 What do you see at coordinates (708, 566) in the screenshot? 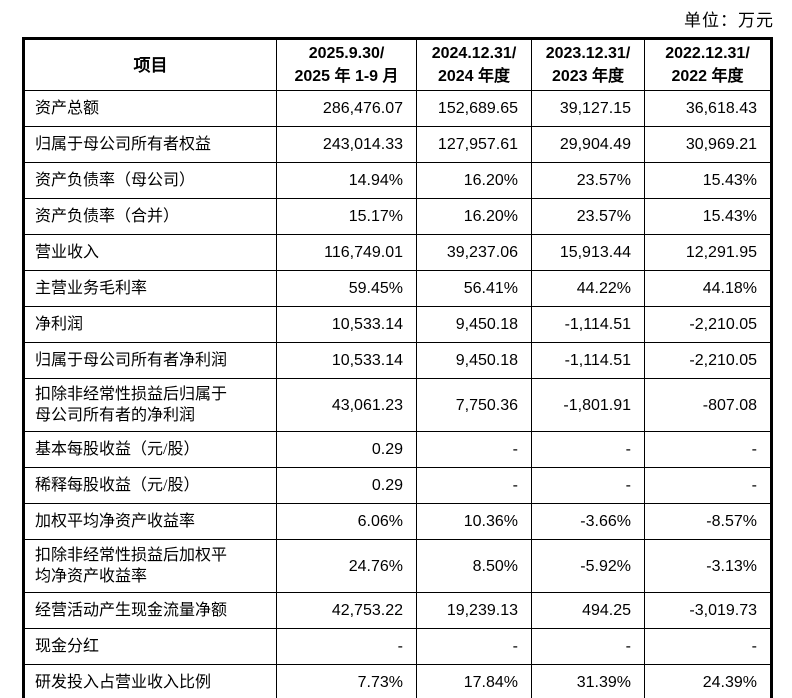
I see `row-value: -3.13%` at bounding box center [708, 566].